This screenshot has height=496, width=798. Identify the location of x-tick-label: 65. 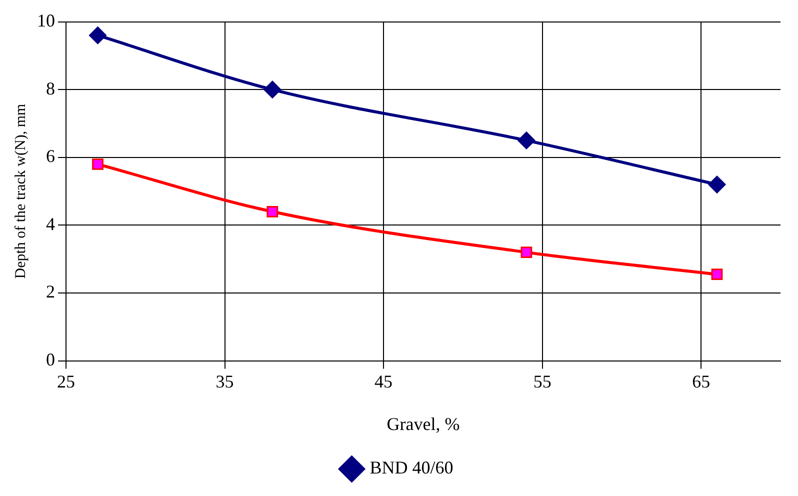
(701, 381).